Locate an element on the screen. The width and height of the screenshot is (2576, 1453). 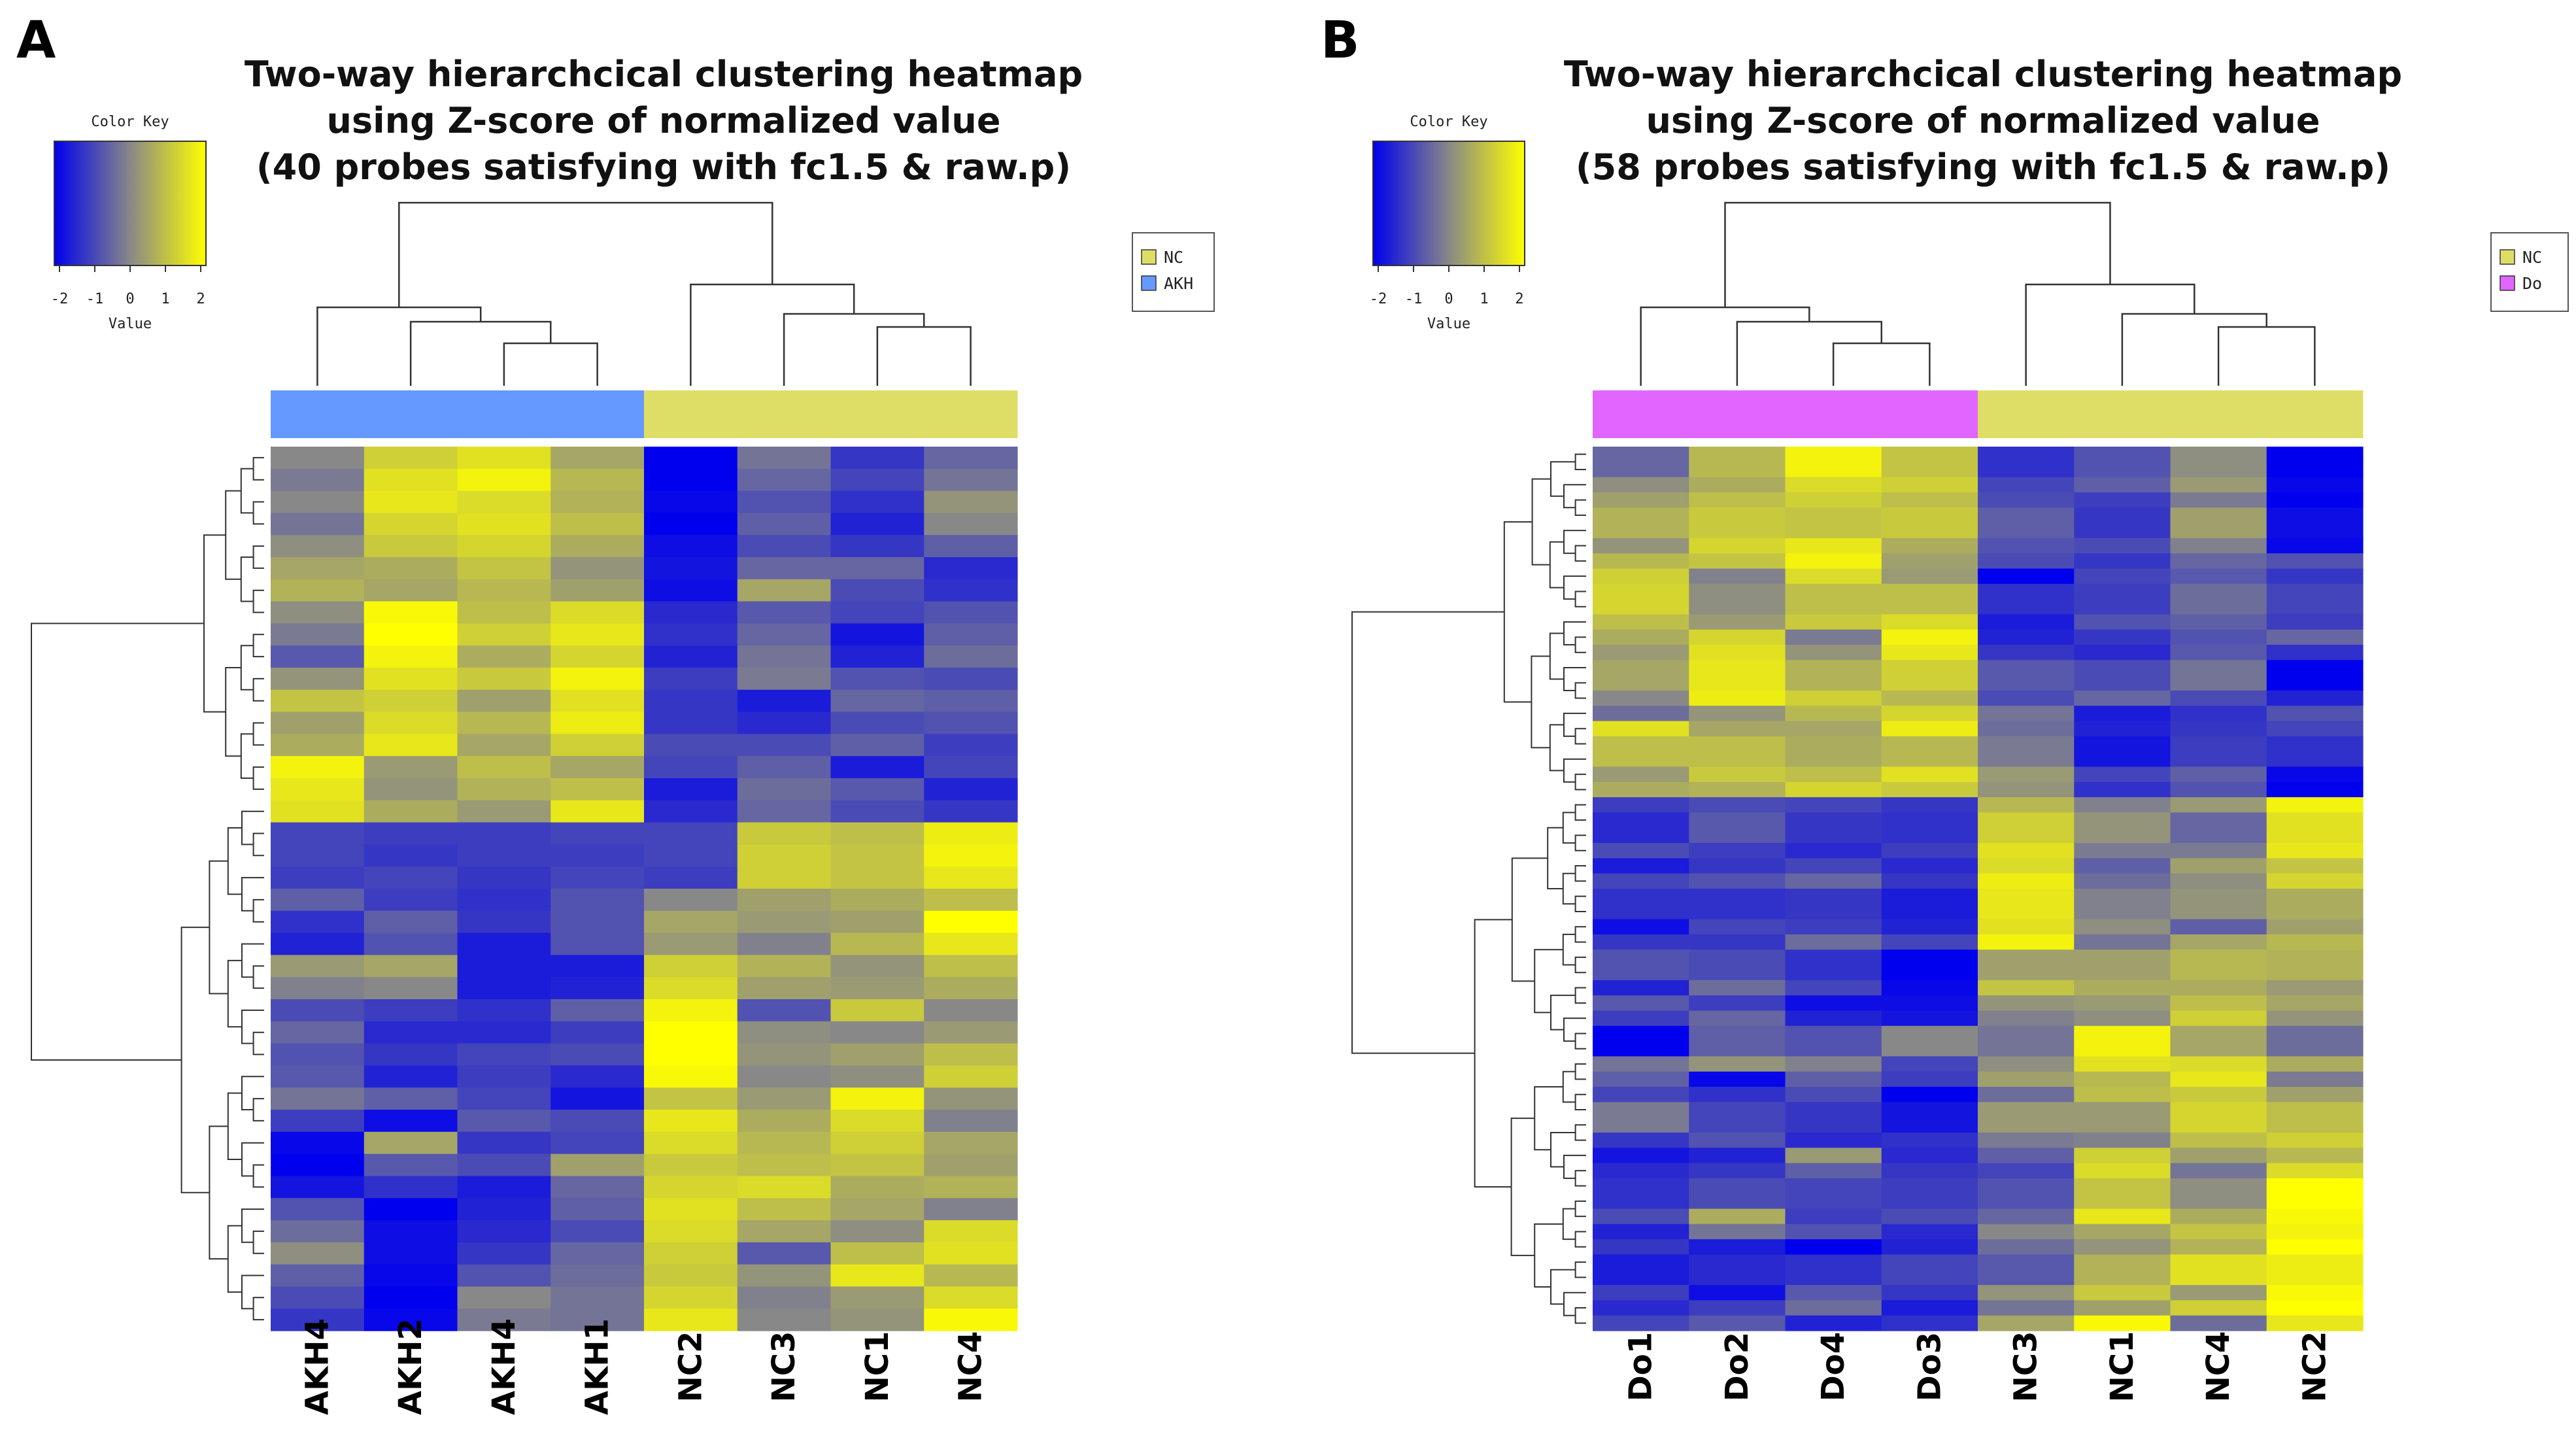
color-key-tick-label: 0 is located at coordinates (1448, 299).